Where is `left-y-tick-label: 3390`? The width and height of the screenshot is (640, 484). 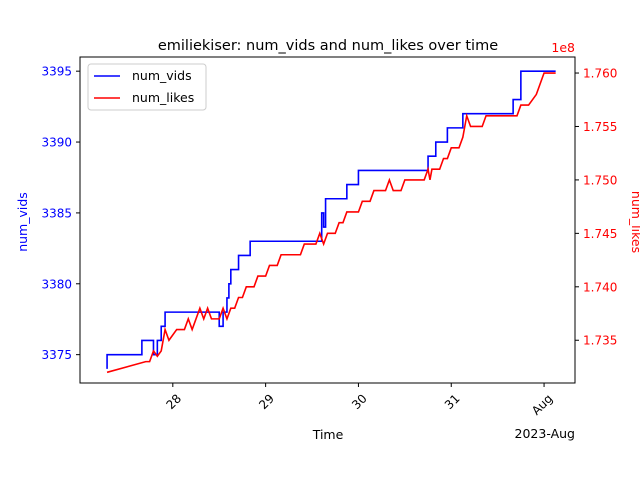
left-y-tick-label: 3390 is located at coordinates (56, 143).